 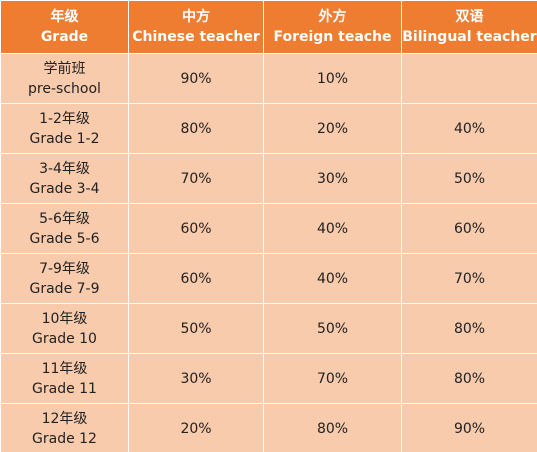 What do you see at coordinates (64, 427) in the screenshot?
I see `grade-cell: 12年级 Grade 12` at bounding box center [64, 427].